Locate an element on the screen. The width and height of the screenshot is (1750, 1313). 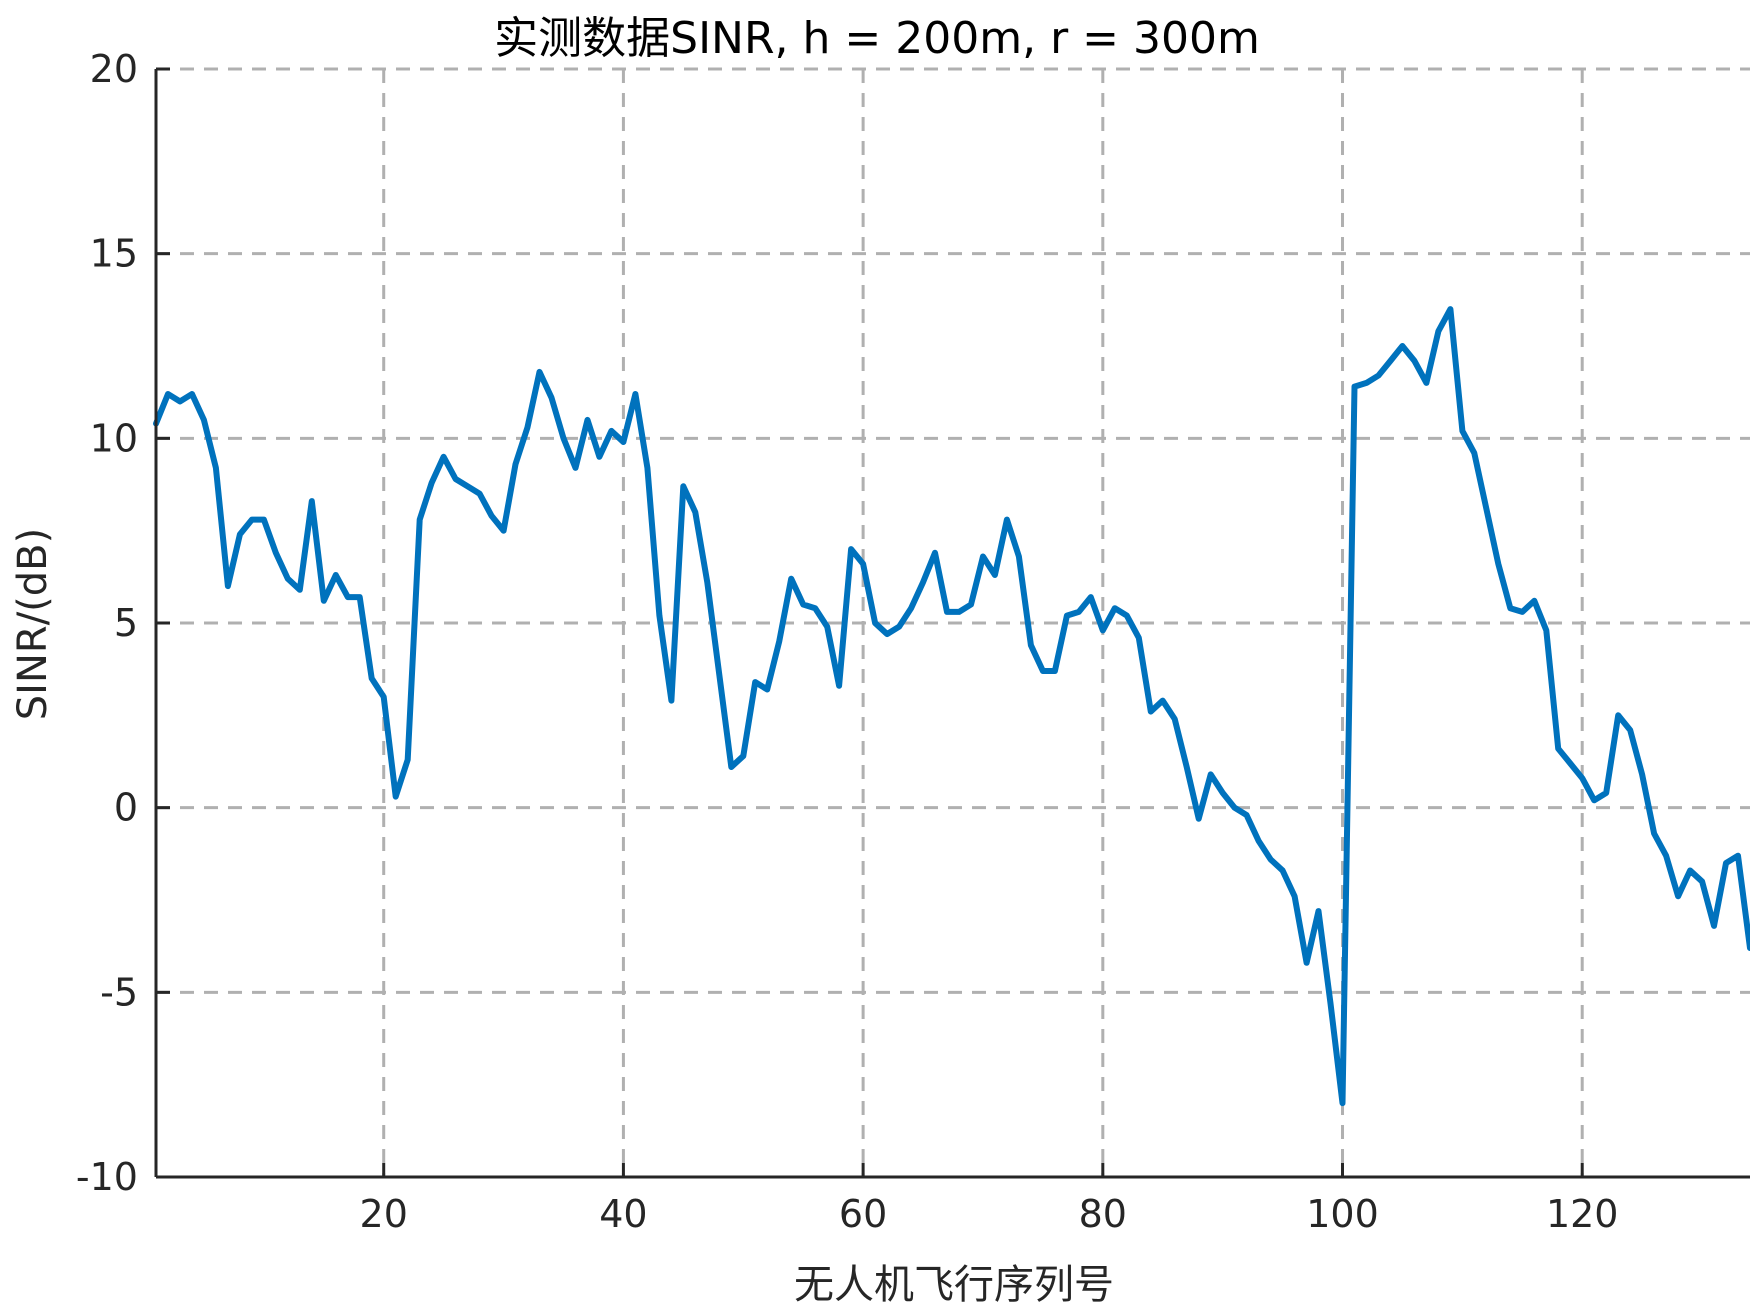
y-axis-title: SINR/(dB) is located at coordinates (33, 624).